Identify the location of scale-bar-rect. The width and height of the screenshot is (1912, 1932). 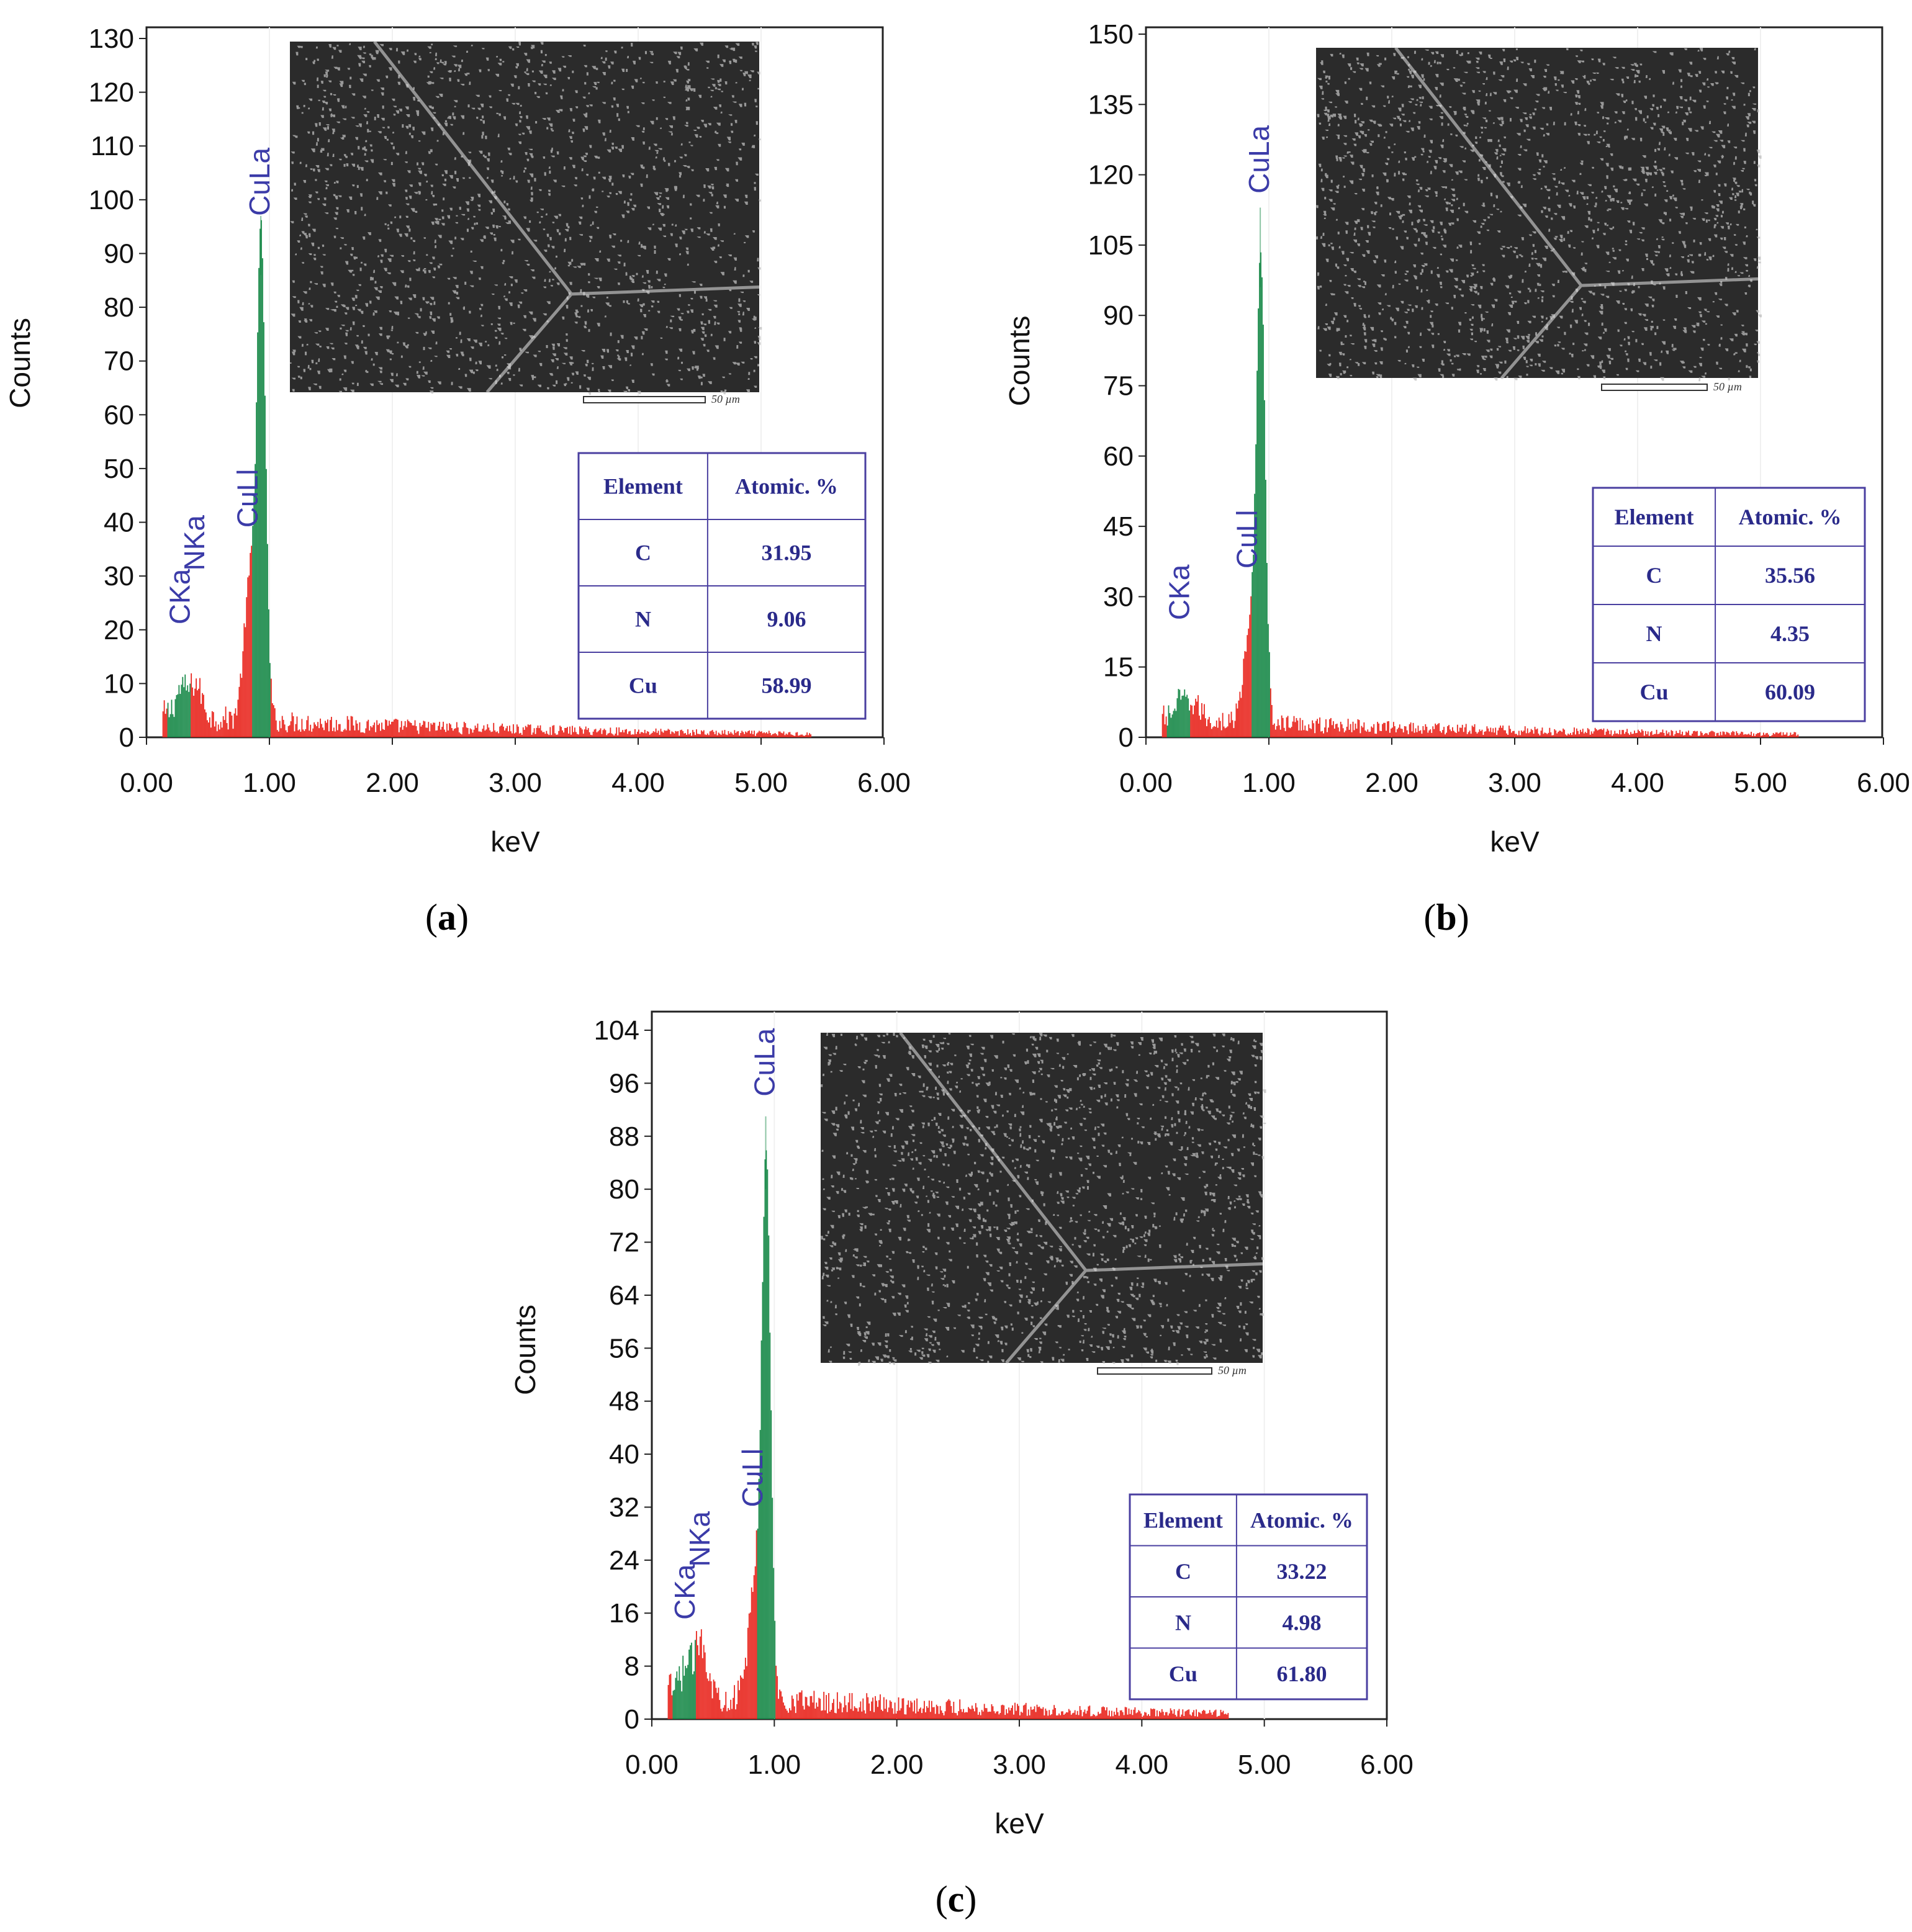
(1154, 1371).